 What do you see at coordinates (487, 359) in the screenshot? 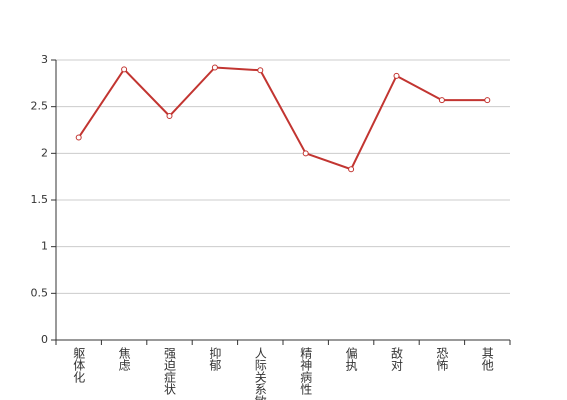
I see `x-tick-label: 其他` at bounding box center [487, 359].